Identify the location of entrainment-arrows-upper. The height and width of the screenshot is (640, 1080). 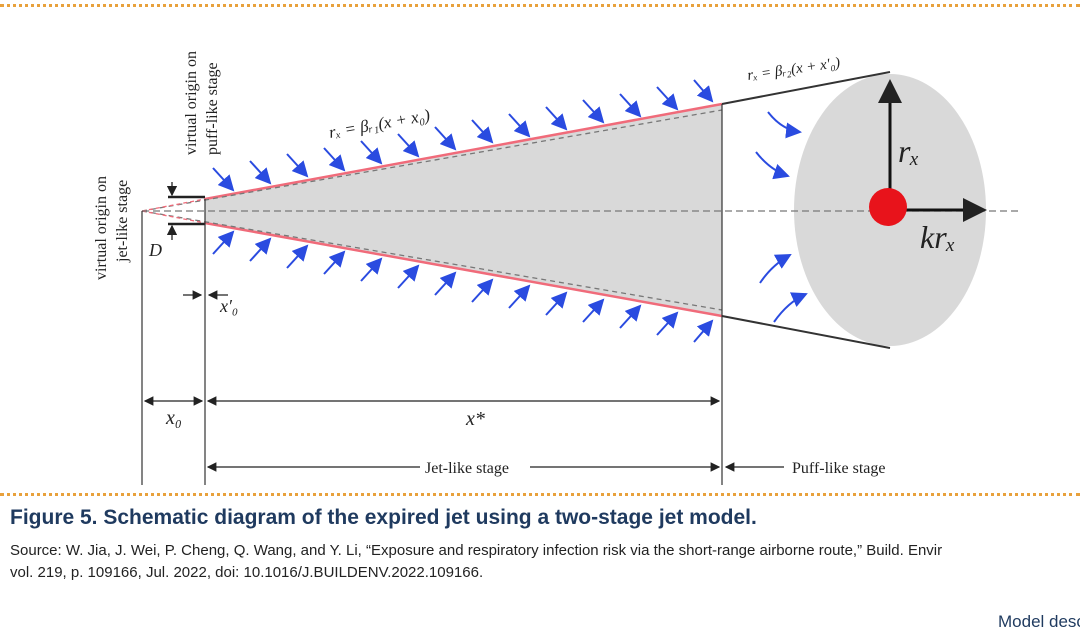
(463, 135).